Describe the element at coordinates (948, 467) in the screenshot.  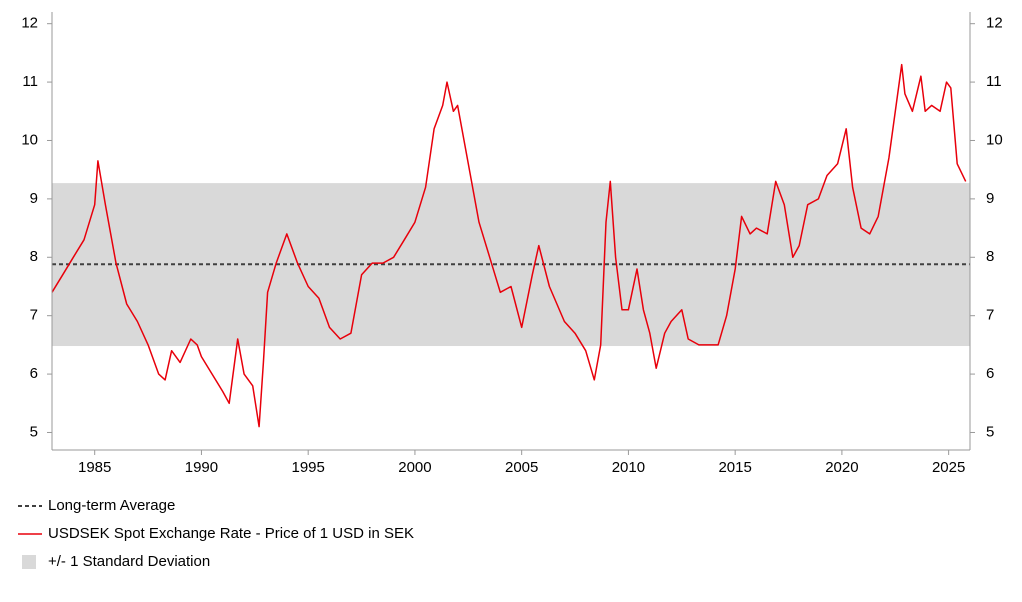
I see `x-tick-label: 2025` at that location.